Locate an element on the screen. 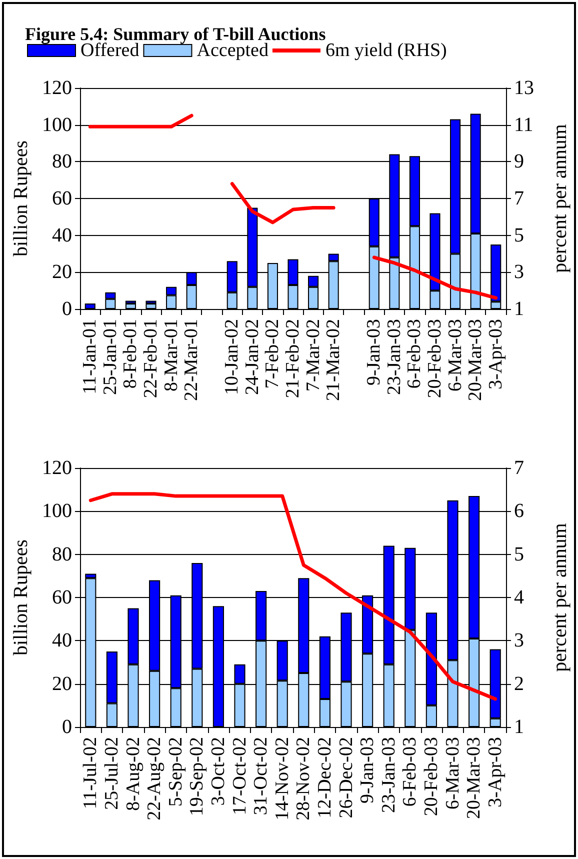 The image size is (578, 859). x-tick-label: 8-Aug-02 is located at coordinates (133, 774).